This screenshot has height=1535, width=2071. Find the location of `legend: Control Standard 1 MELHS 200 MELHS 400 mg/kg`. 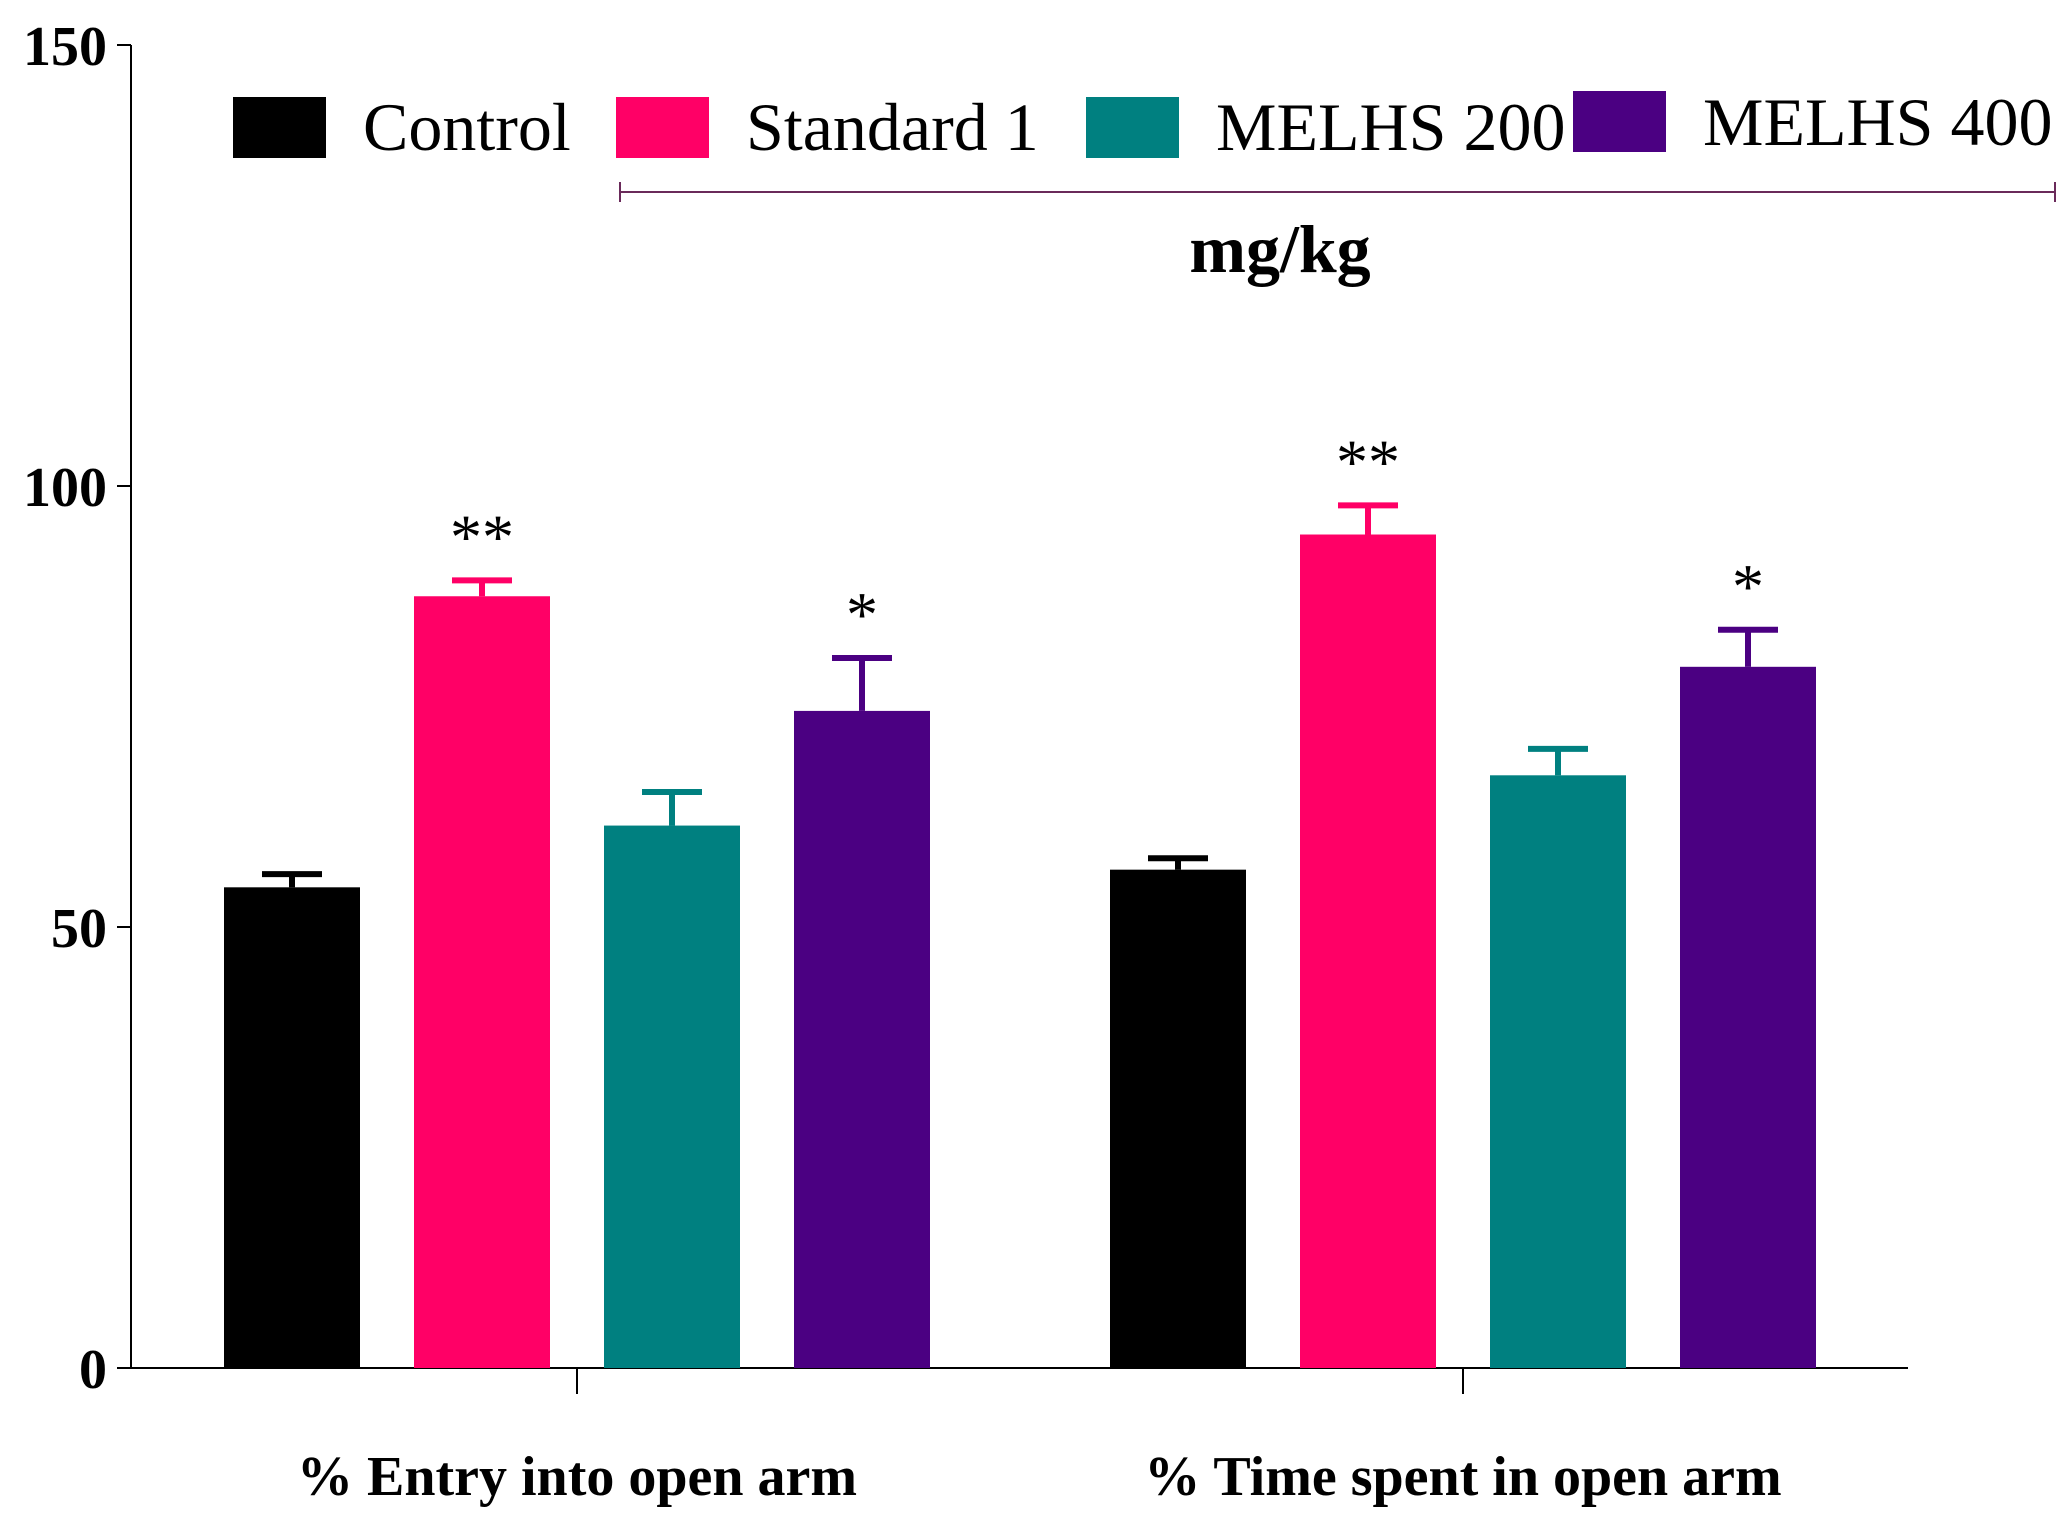

legend: Control Standard 1 MELHS 200 MELHS 400 mg/kg is located at coordinates (1144, 185).